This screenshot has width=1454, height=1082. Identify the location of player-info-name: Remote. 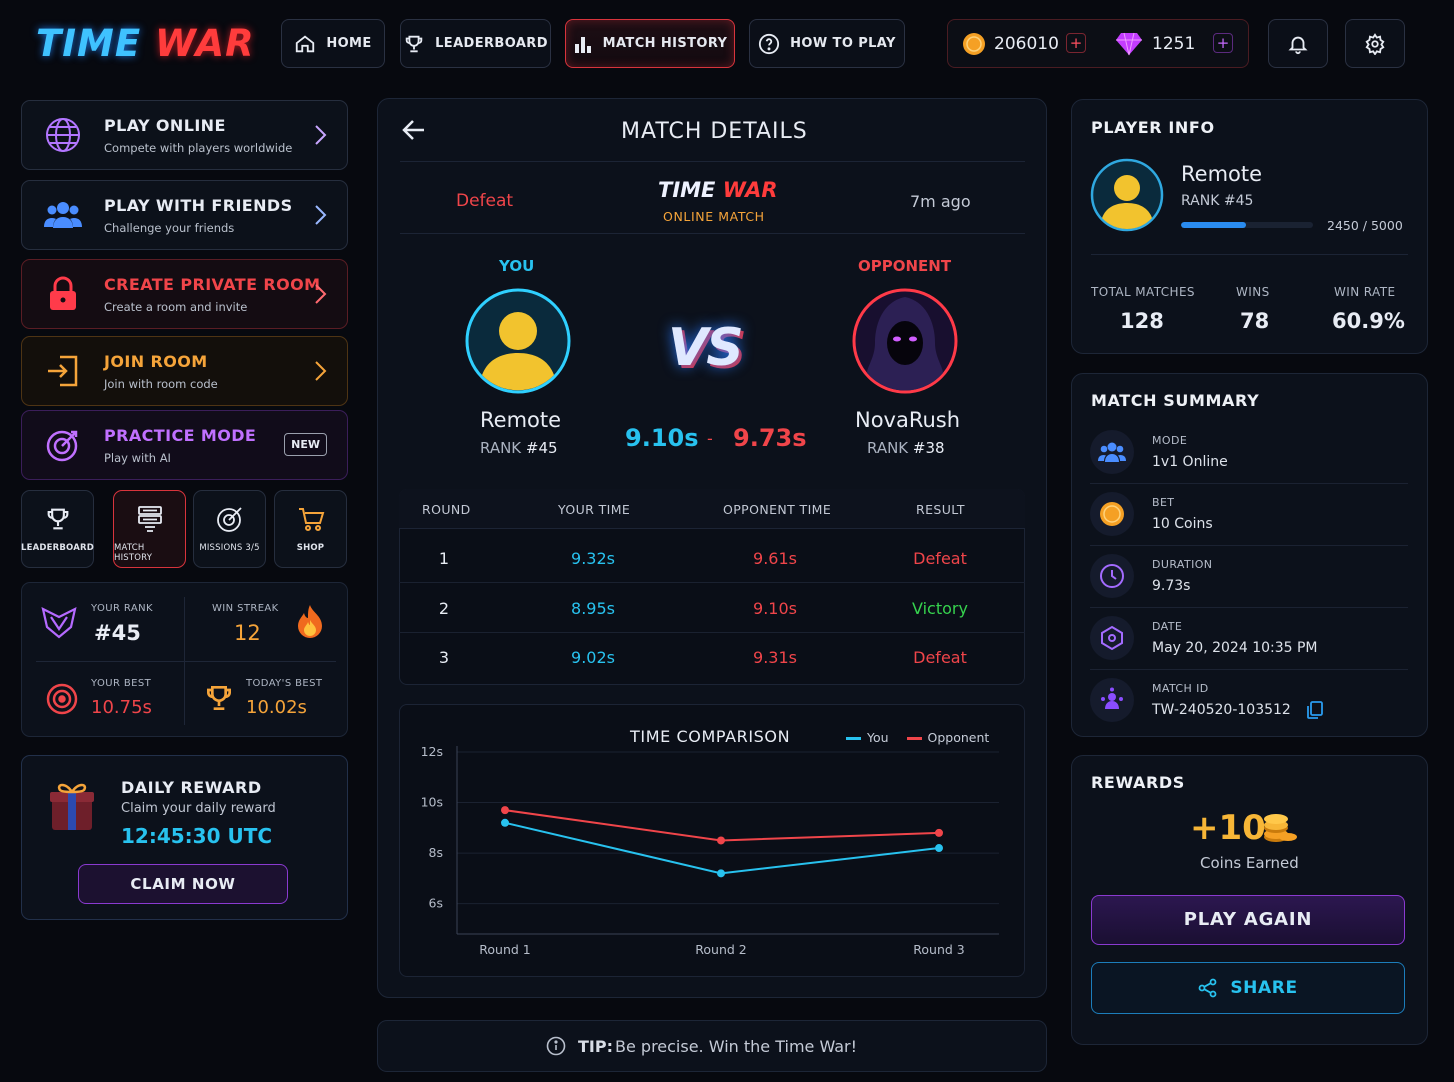
(1222, 174).